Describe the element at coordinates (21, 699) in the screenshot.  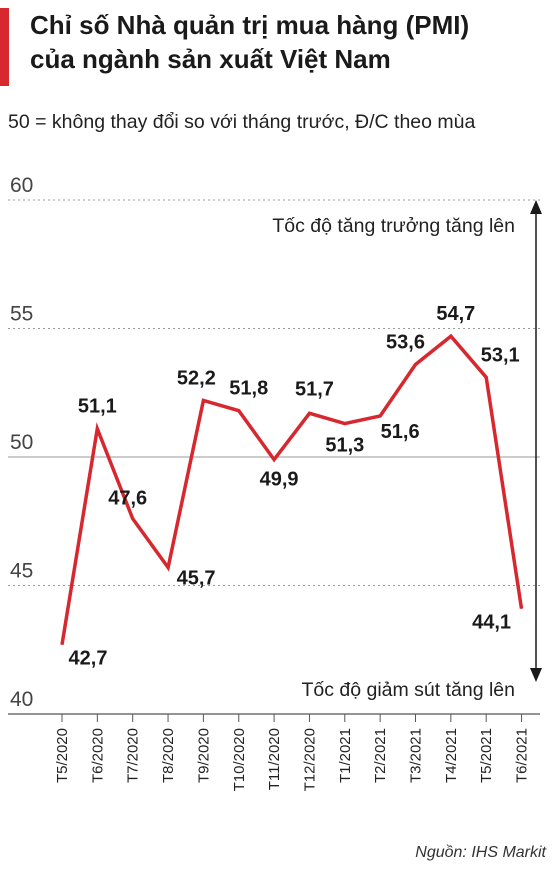
I see `y-tick-label-40: 40` at that location.